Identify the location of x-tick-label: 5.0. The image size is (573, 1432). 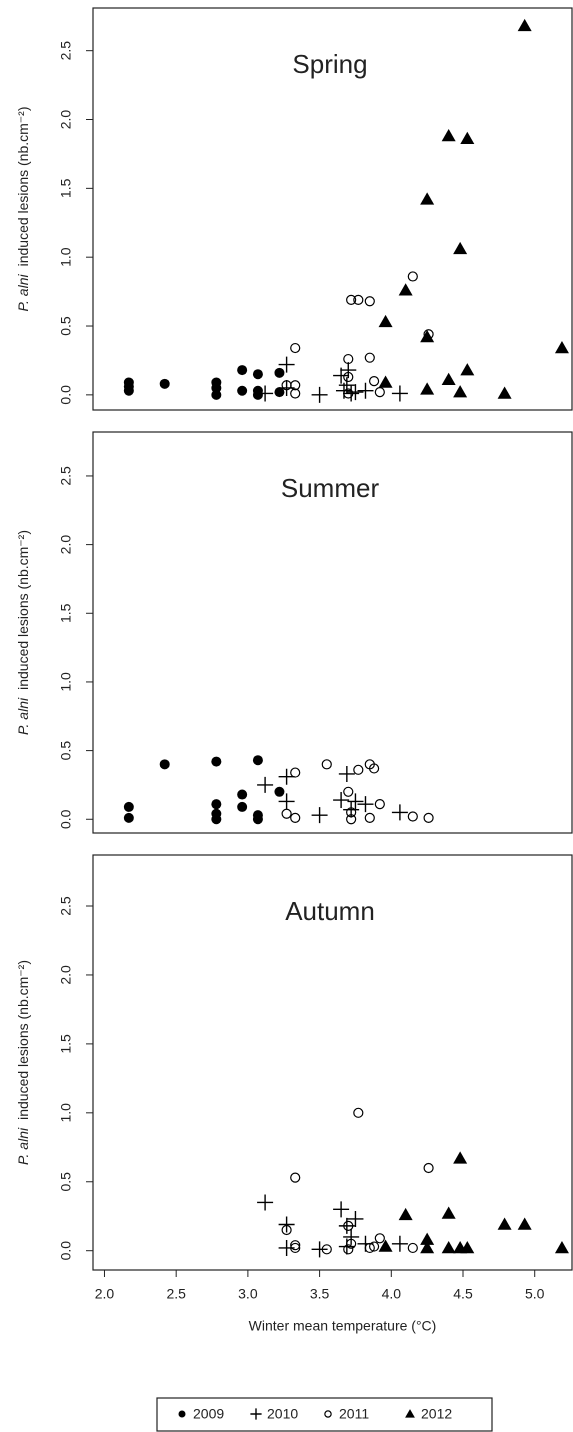
(535, 1294).